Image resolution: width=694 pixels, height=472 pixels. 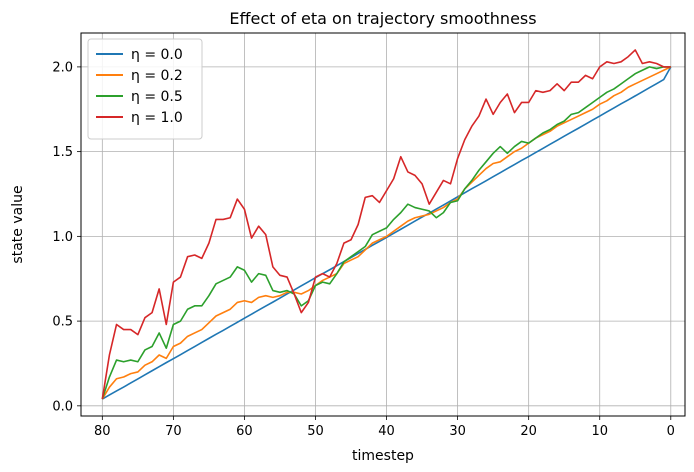 What do you see at coordinates (157, 97) in the screenshot?
I see `legend-label-2: η = 0.5` at bounding box center [157, 97].